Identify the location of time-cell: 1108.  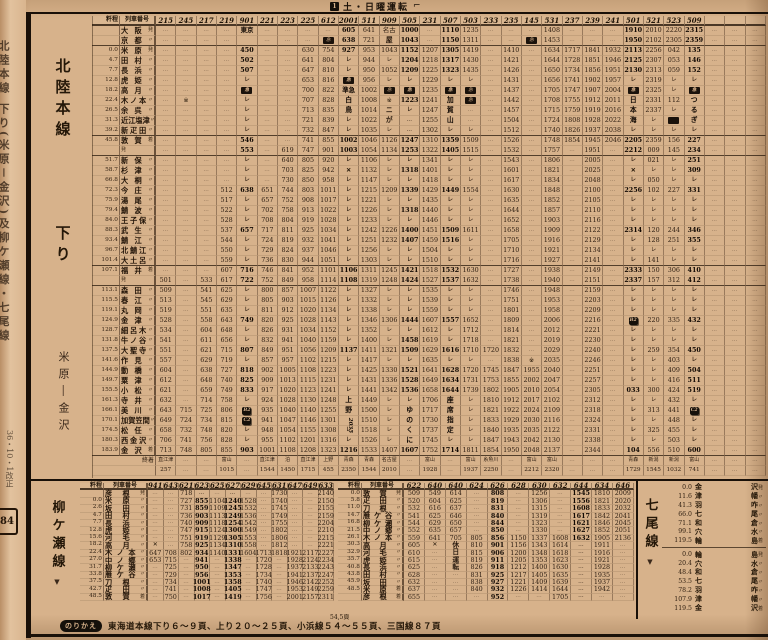
(288, 451).